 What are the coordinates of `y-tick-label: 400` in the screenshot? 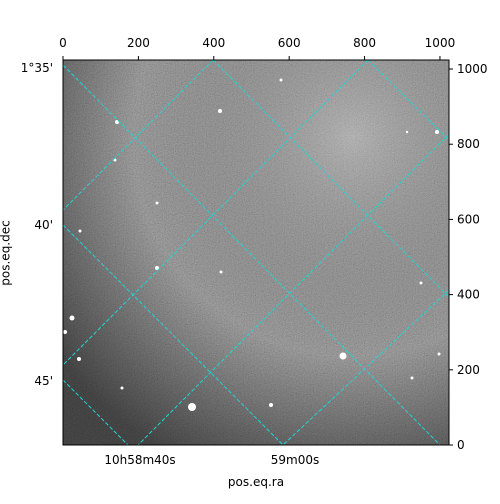 It's located at (468, 295).